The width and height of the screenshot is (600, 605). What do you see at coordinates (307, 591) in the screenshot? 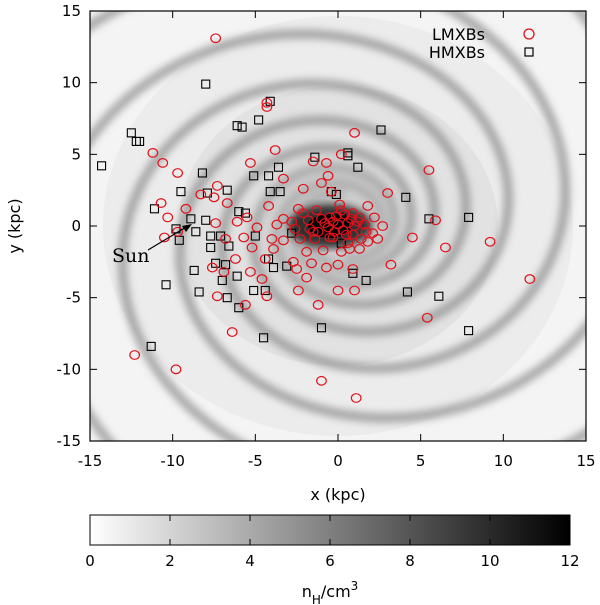
I see `colorbar-label-main: n` at bounding box center [307, 591].